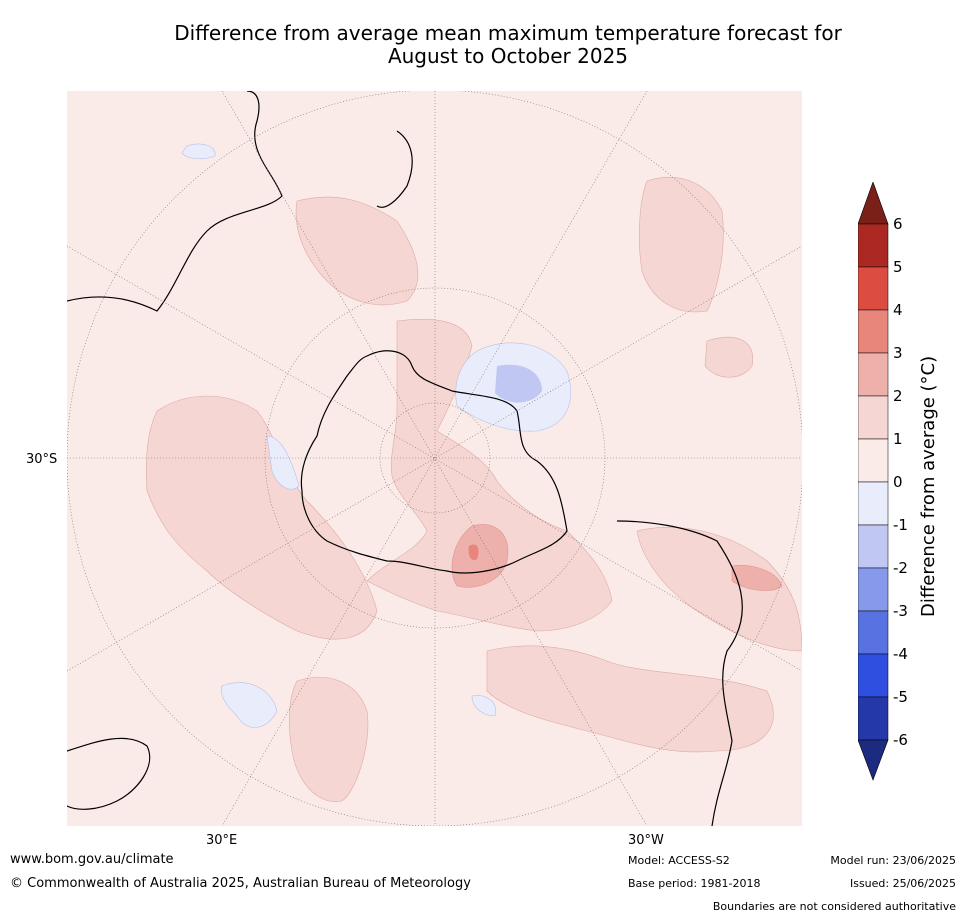 This screenshot has height=919, width=965. Describe the element at coordinates (480, 556) in the screenshot. I see `anomaly-region-pacific-warm` at that location.